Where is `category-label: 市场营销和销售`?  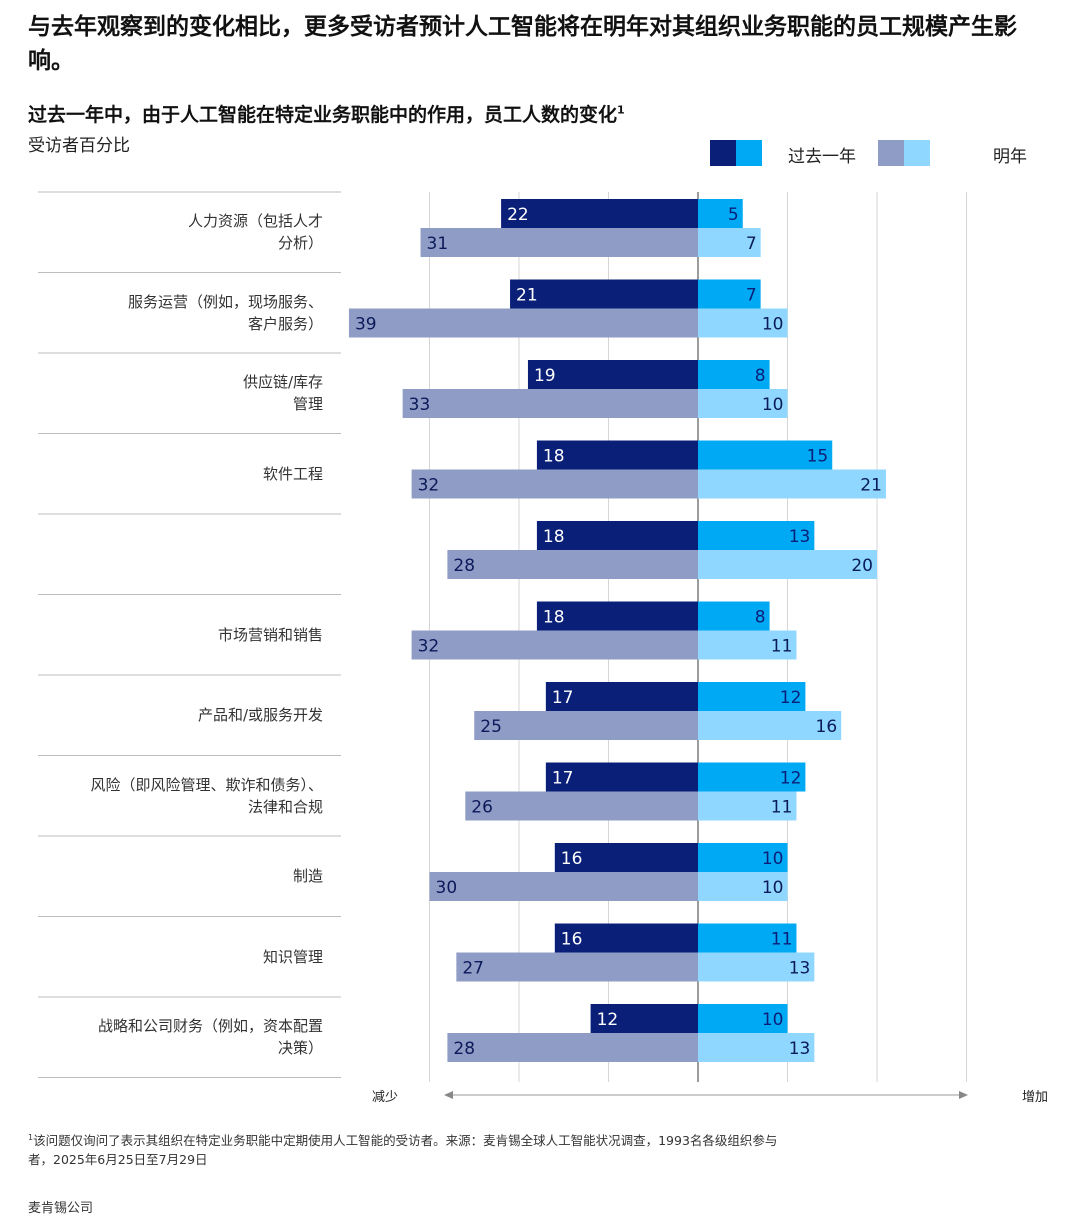
category-label: 市场营销和销售 is located at coordinates (181, 635).